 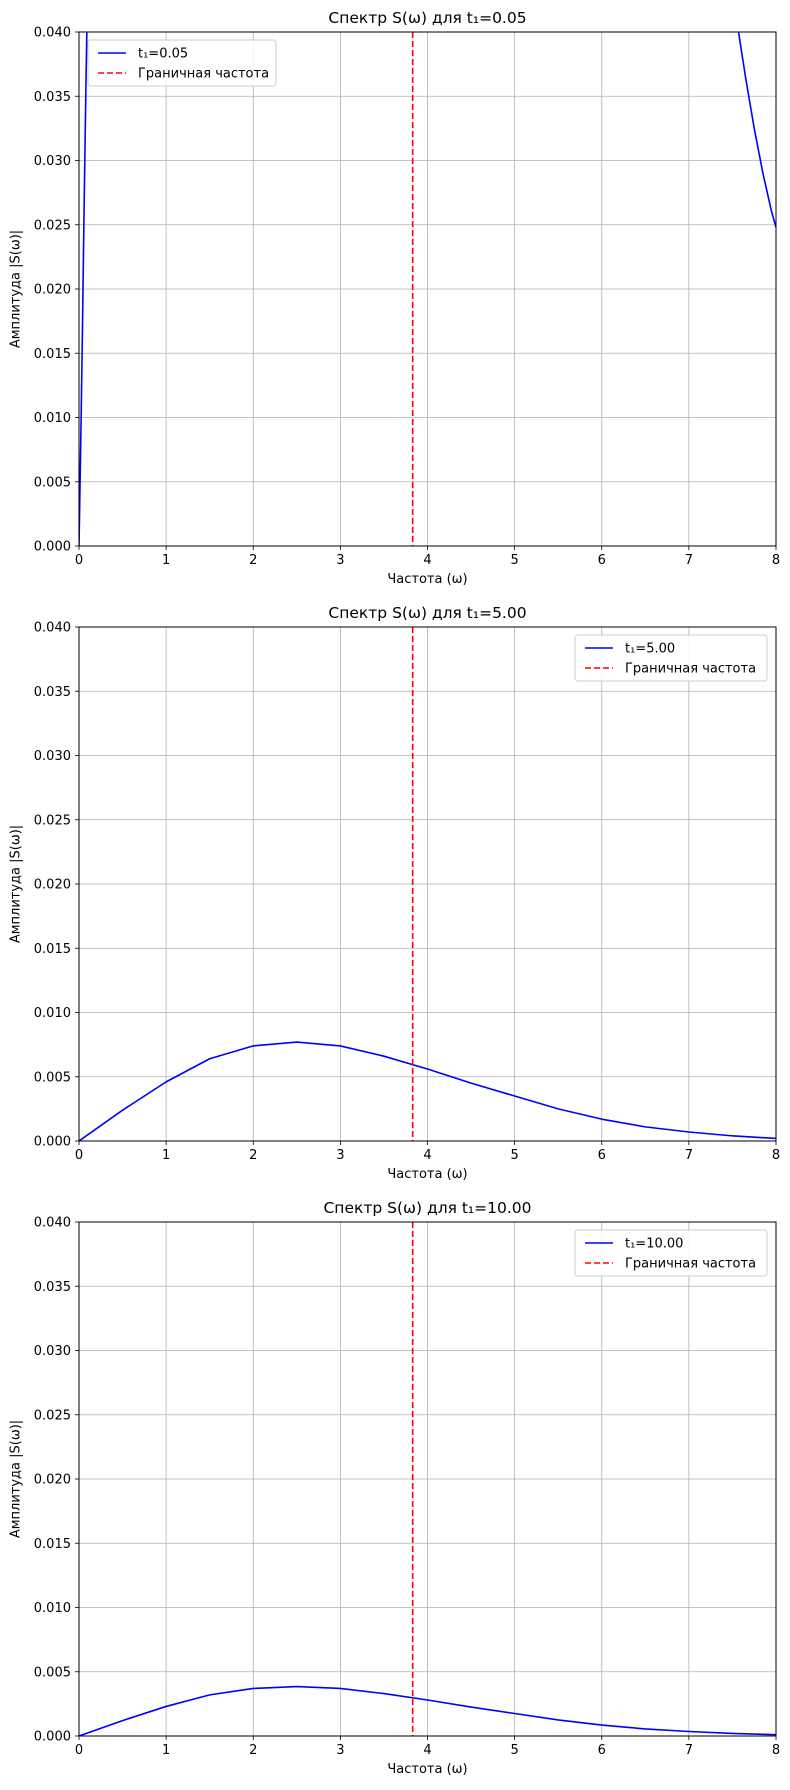 What do you see at coordinates (427, 613) in the screenshot?
I see `chart-title: Спектр S(ω) для t₁=5.00` at bounding box center [427, 613].